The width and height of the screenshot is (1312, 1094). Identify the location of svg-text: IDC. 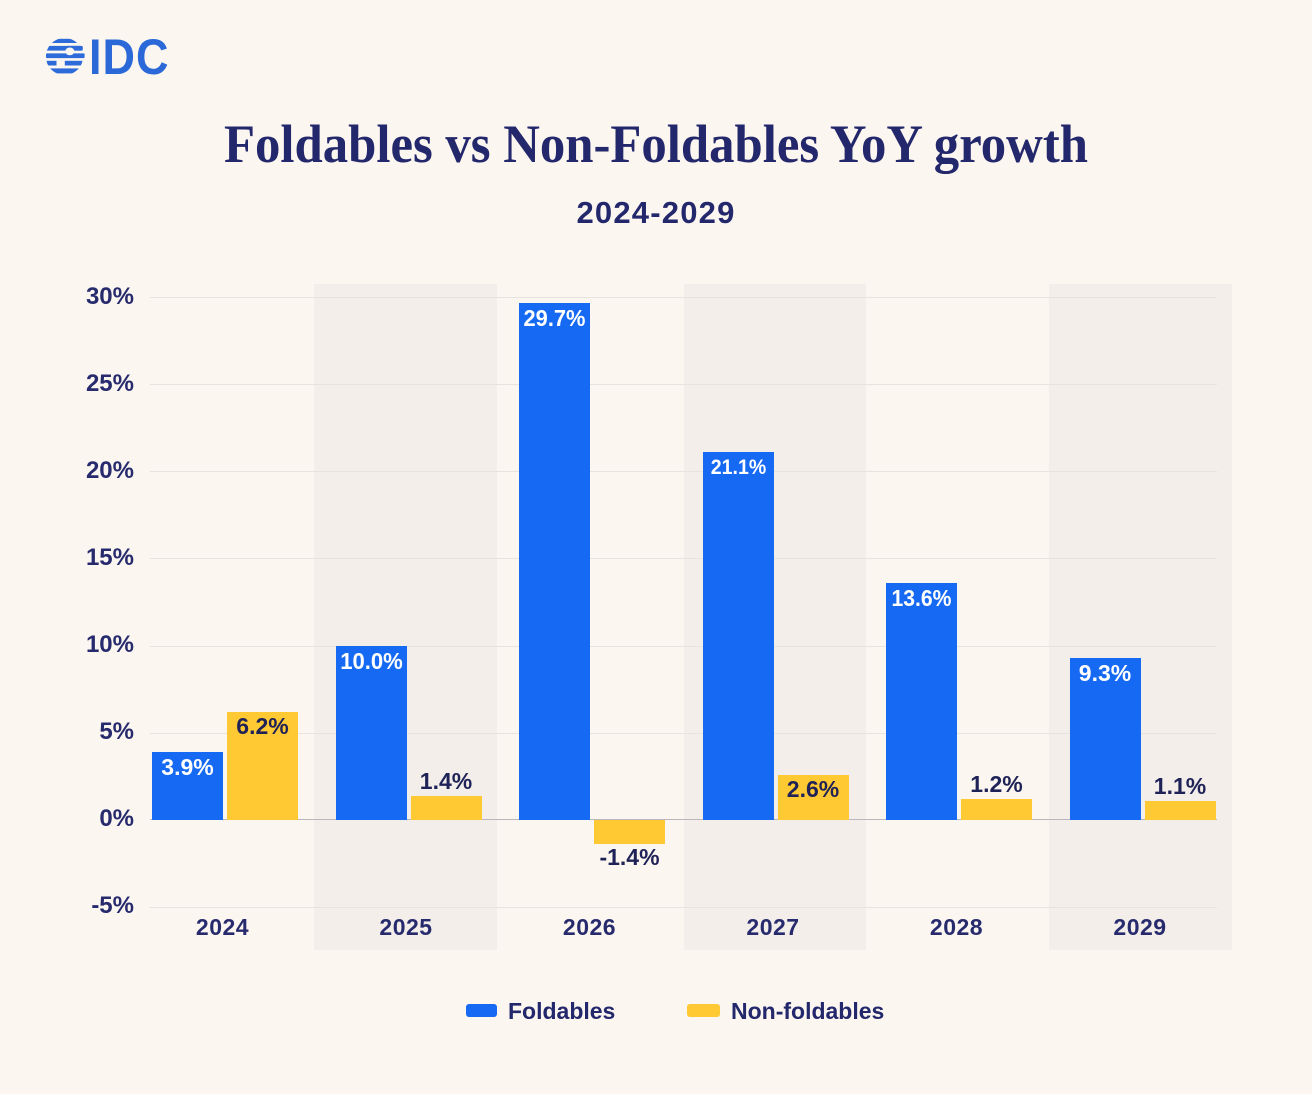
(129, 57).